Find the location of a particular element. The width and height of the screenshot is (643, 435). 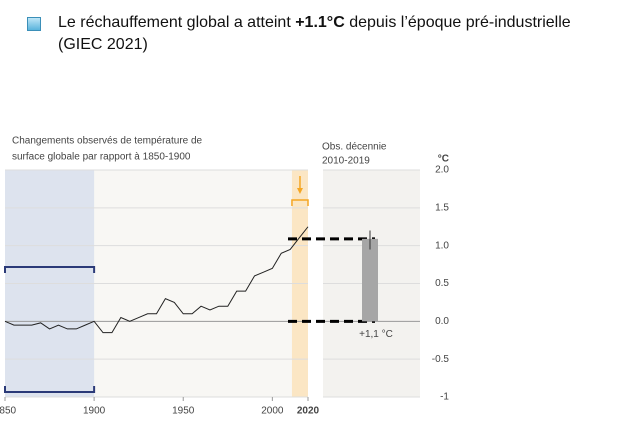

y-tick-label: 0.5 is located at coordinates (442, 283).